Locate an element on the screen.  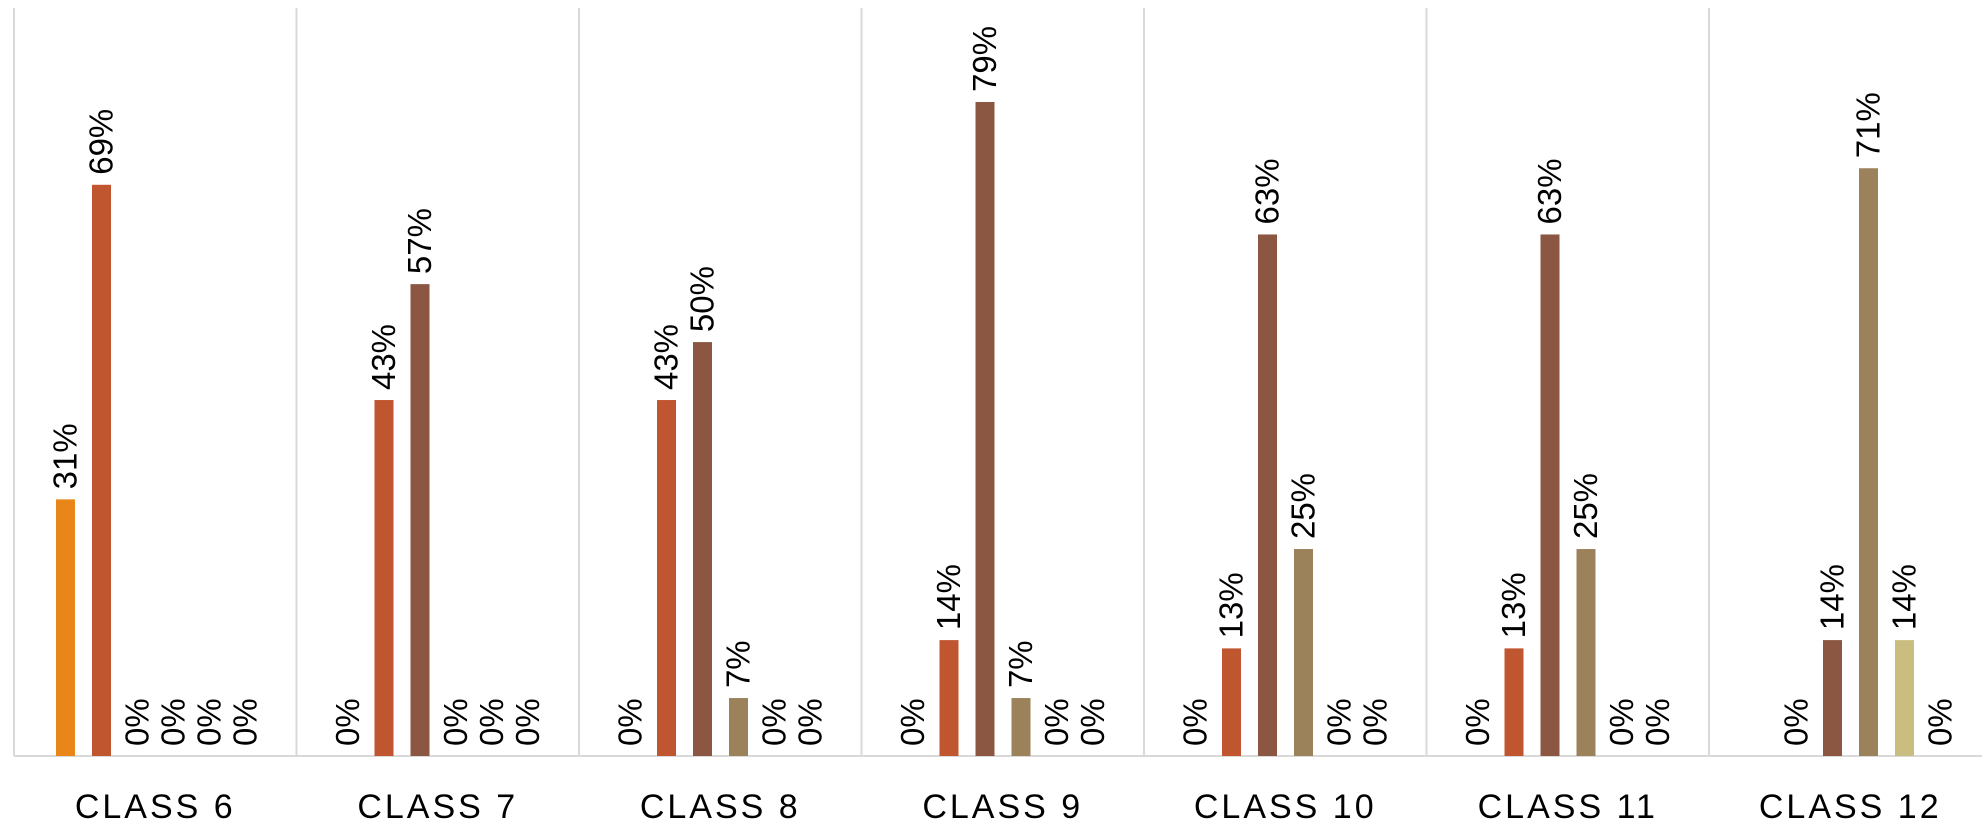
category-label: CLASS 11 is located at coordinates (1568, 806).